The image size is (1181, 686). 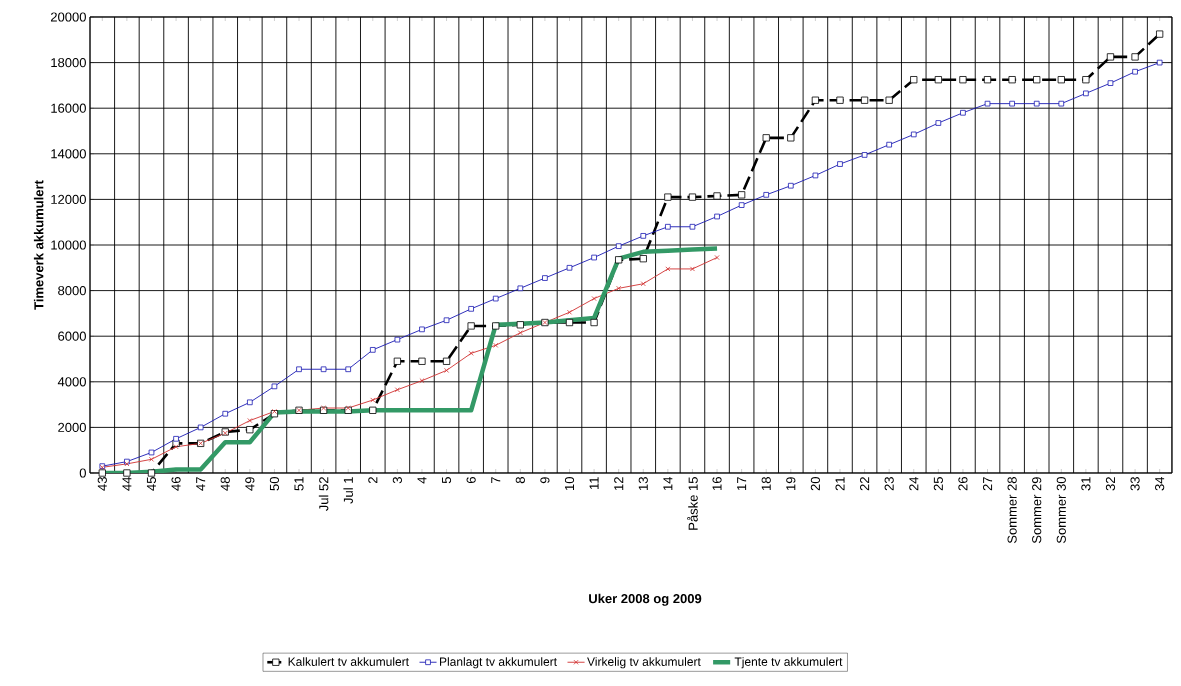 I want to click on y-tick-label: 2000, so click(x=72, y=427).